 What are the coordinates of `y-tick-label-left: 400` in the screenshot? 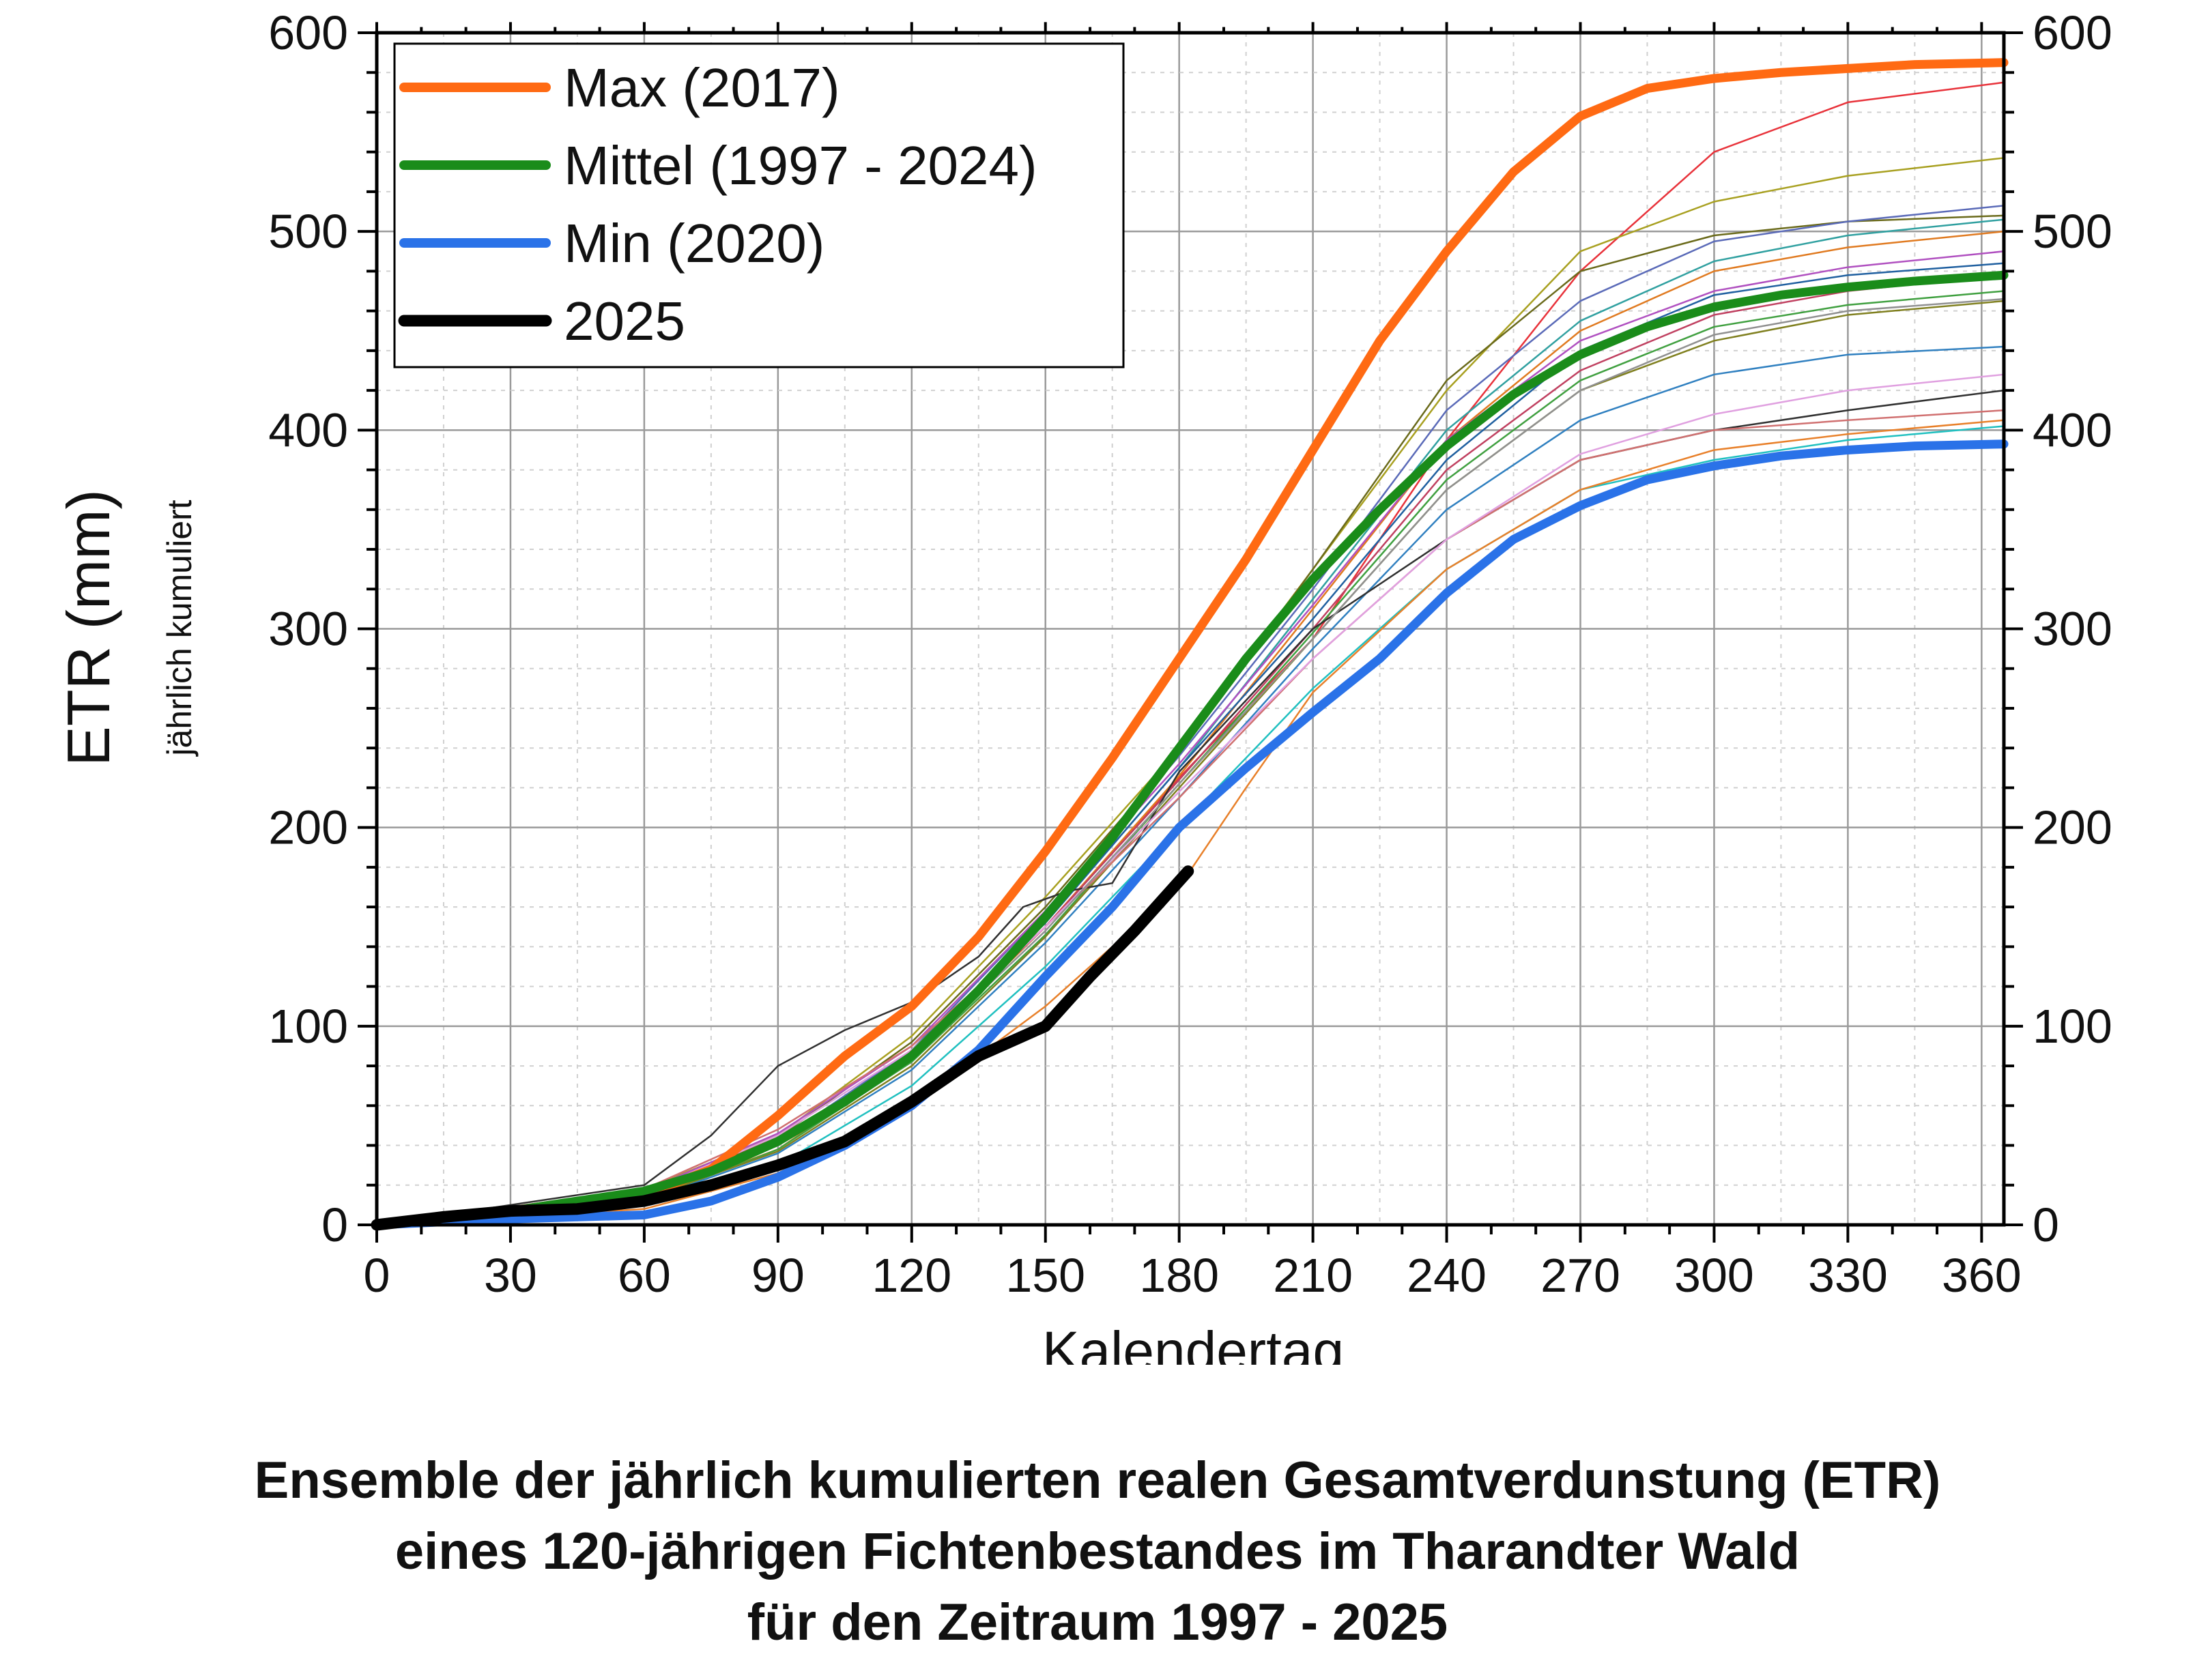 It's located at (308, 430).